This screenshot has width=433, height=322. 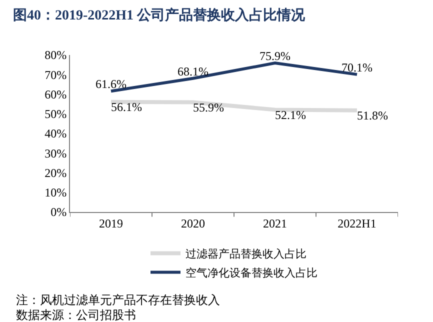 What do you see at coordinates (111, 223) in the screenshot?
I see `x-tick-label: 2019` at bounding box center [111, 223].